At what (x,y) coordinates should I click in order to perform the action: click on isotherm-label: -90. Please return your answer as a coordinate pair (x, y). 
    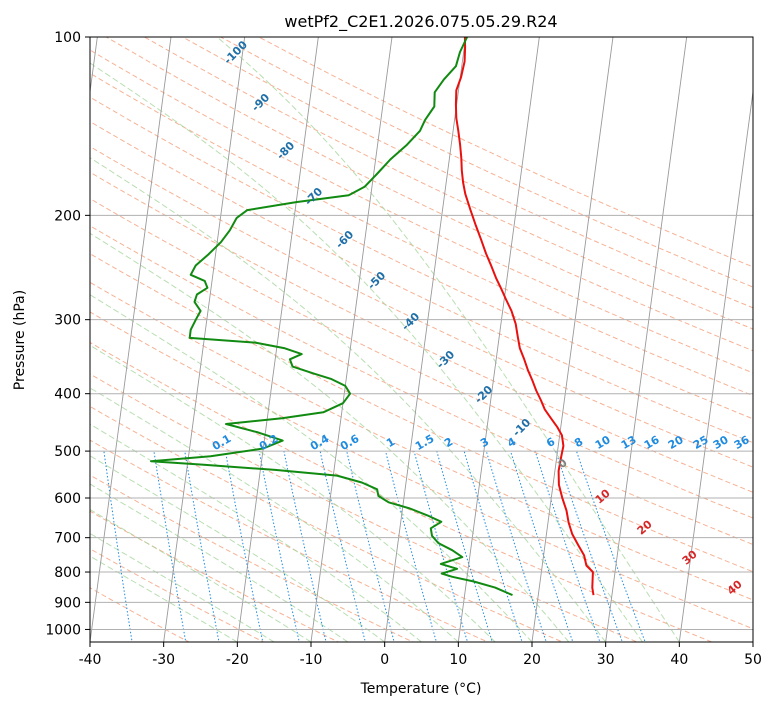
    Looking at the image, I should click on (260, 102).